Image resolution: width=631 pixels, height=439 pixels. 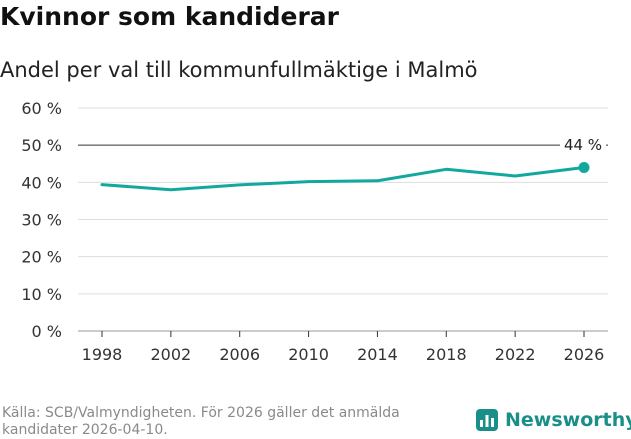 What do you see at coordinates (85, 430) in the screenshot?
I see `source-line-2: kandidater 2026-04-10.` at bounding box center [85, 430].